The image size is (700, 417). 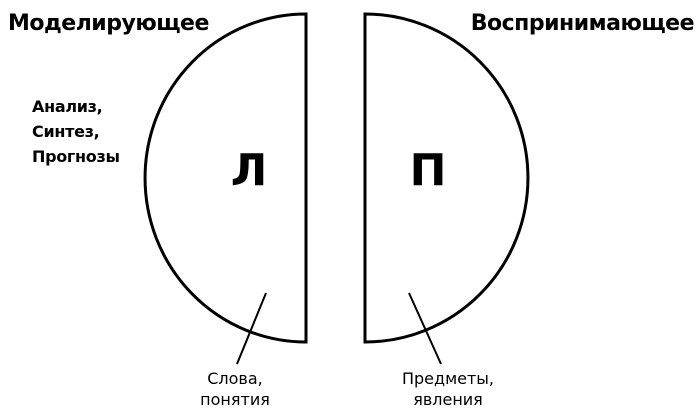 What do you see at coordinates (448, 399) in the screenshot?
I see `caption-phenomena: явления` at bounding box center [448, 399].